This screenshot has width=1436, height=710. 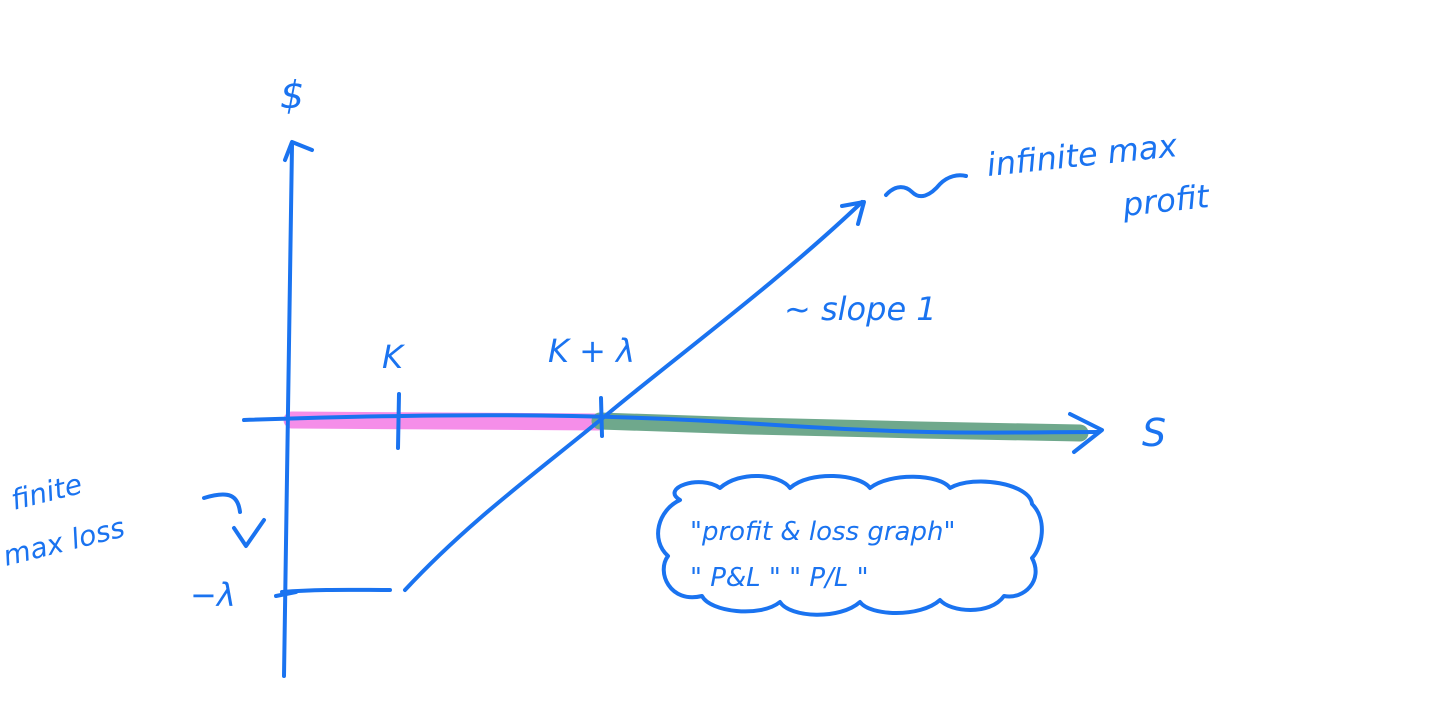 What do you see at coordinates (926, 186) in the screenshot?
I see `max-profit-tilde` at bounding box center [926, 186].